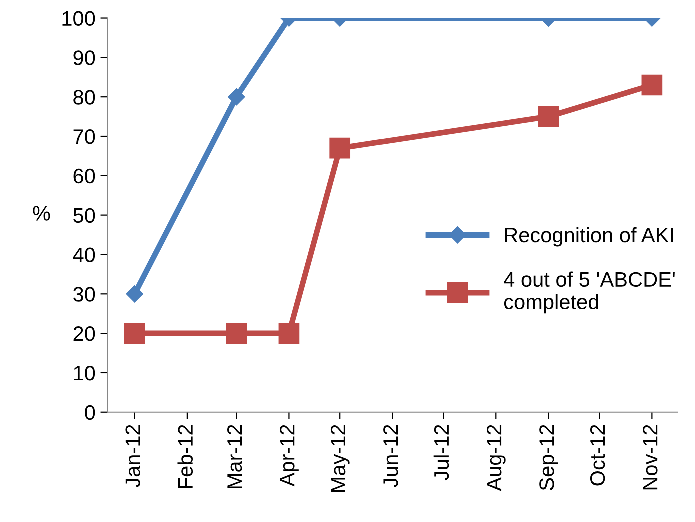 Image resolution: width=695 pixels, height=522 pixels. What do you see at coordinates (85, 137) in the screenshot?
I see `y-tick-label: 70` at bounding box center [85, 137].